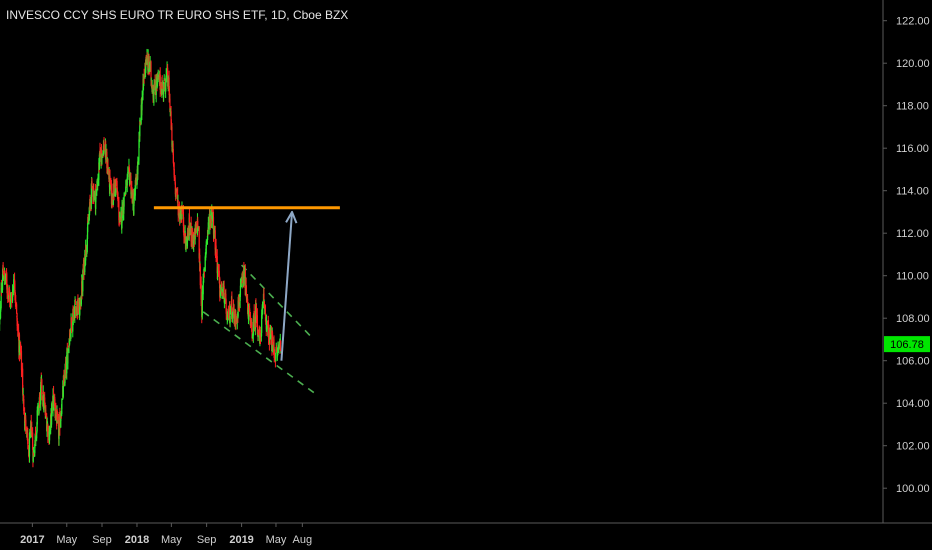 The width and height of the screenshot is (932, 550). What do you see at coordinates (913, 319) in the screenshot?
I see `y-tick-label: 108.00` at bounding box center [913, 319].